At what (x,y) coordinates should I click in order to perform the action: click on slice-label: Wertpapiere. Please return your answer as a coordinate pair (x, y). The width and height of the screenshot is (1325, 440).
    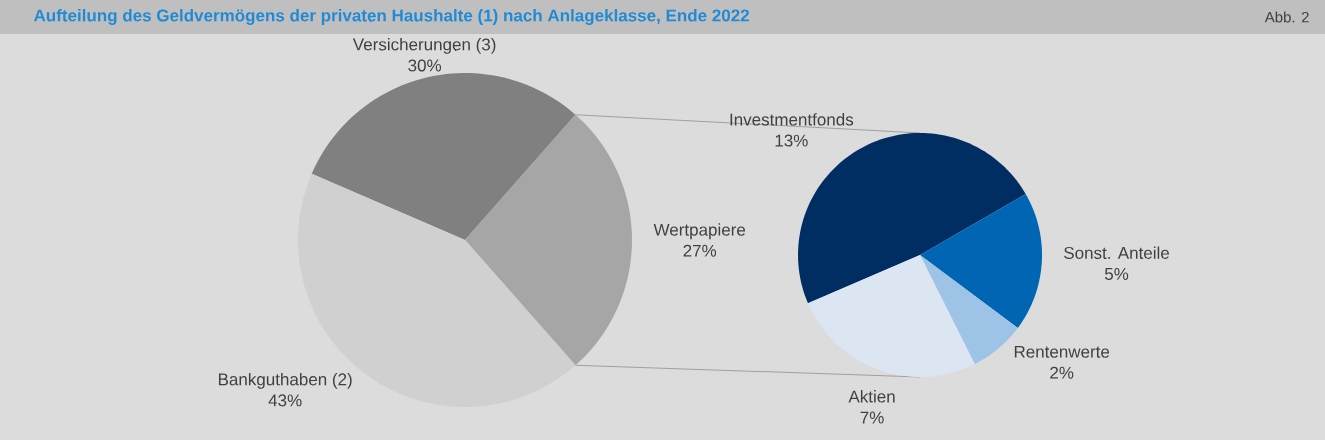
    Looking at the image, I should click on (699, 231).